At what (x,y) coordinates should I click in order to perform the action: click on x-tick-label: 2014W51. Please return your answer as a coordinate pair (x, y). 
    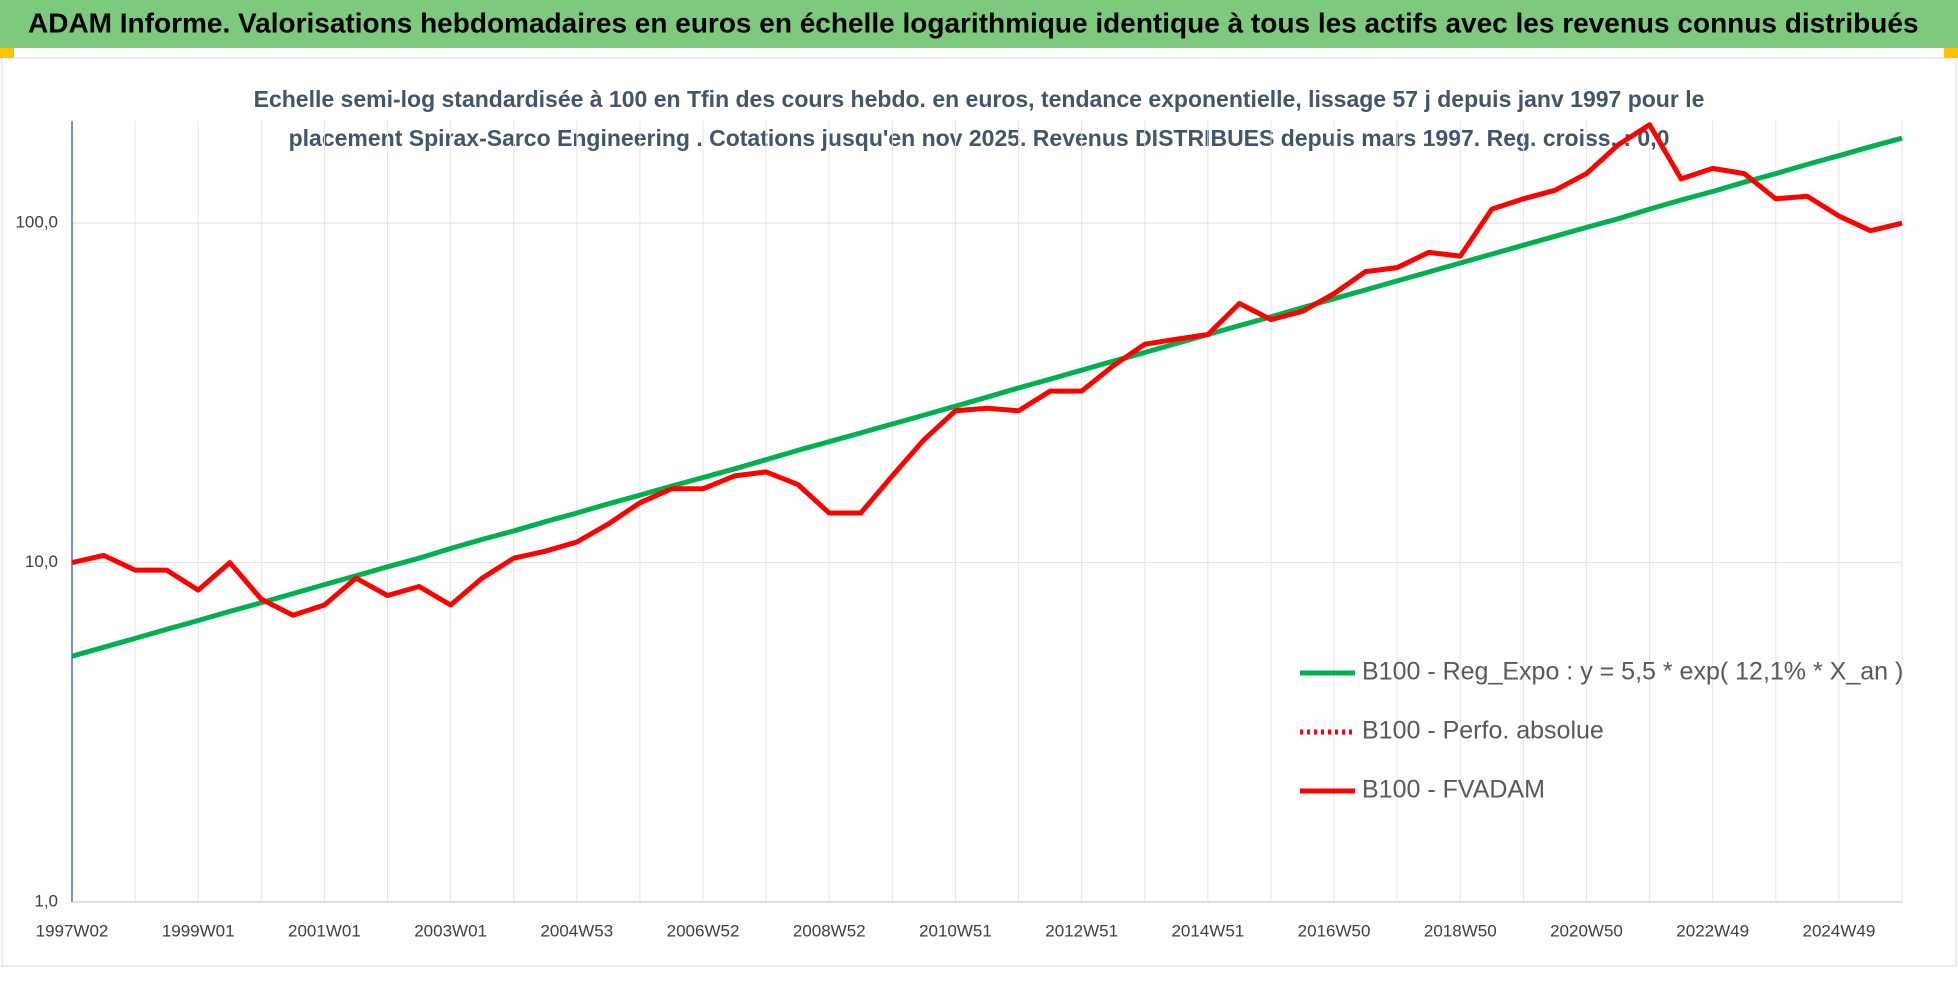
    Looking at the image, I should click on (1207, 930).